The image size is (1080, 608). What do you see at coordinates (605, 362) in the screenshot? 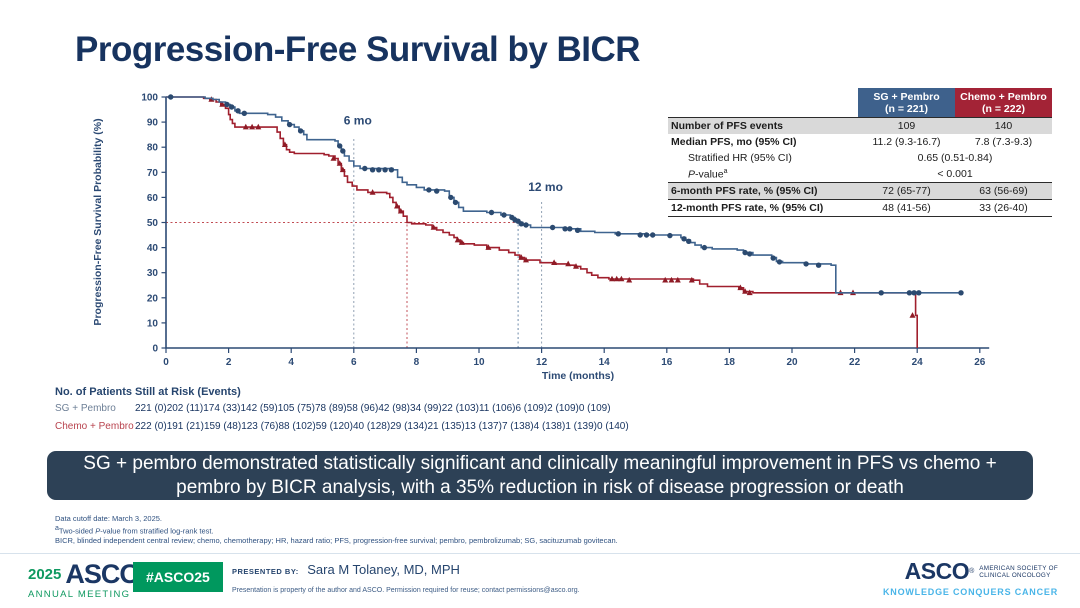
I see `x-tick-label: 14` at bounding box center [605, 362].